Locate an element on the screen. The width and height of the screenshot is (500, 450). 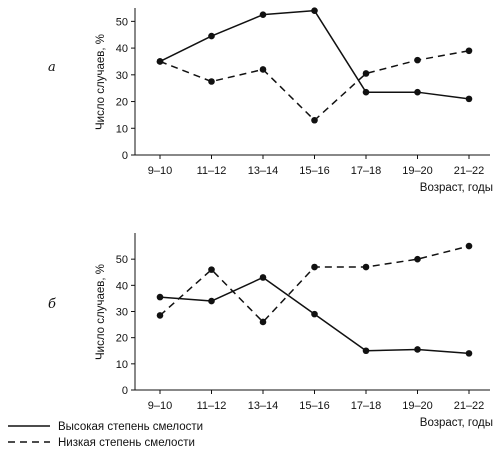
series-line-high is located at coordinates (314, 54).